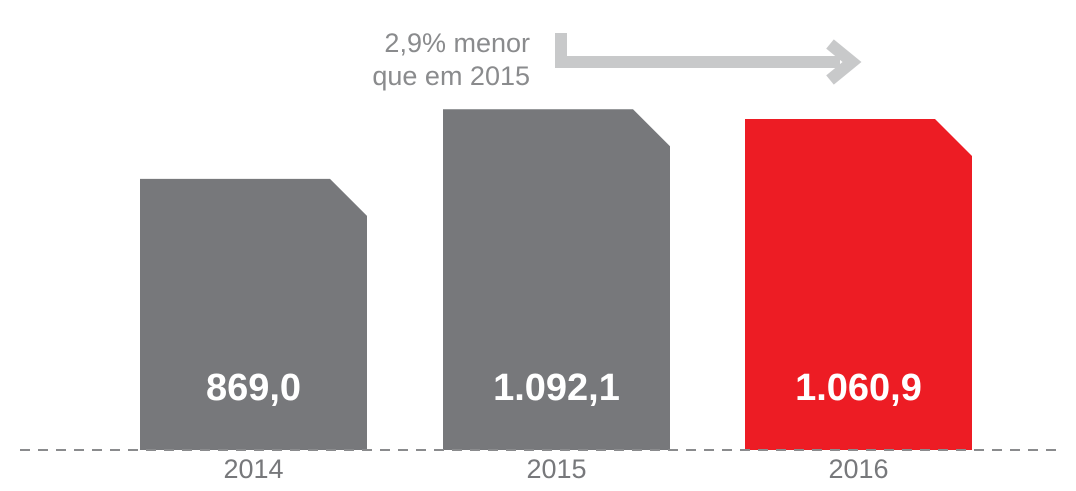  What do you see at coordinates (556, 469) in the screenshot?
I see `x-tick-label: 2015` at bounding box center [556, 469].